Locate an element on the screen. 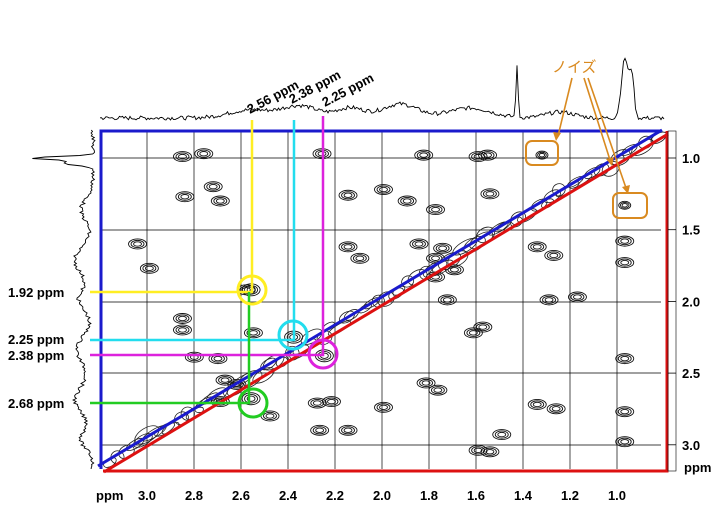  left-label-1-92: 1.92 ppm is located at coordinates (36, 292).